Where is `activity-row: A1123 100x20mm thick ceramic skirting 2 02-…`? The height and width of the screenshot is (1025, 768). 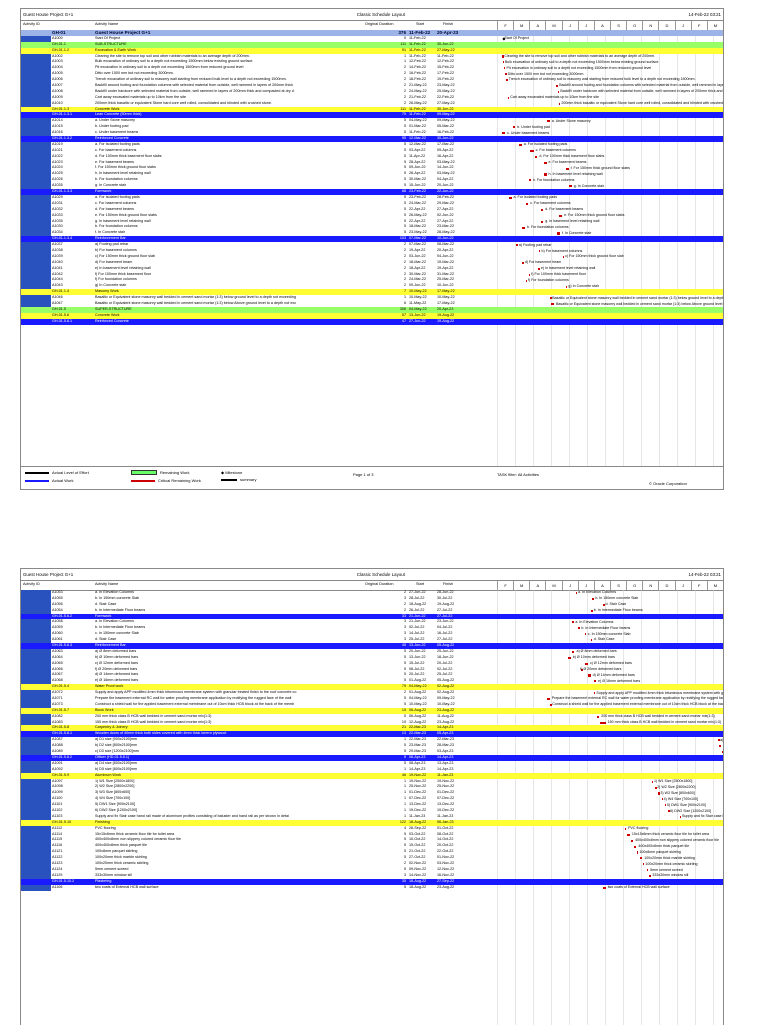
activity-row: A1123 100x20mm thick ceramic skirting 2 02-… is located at coordinates (372, 864).